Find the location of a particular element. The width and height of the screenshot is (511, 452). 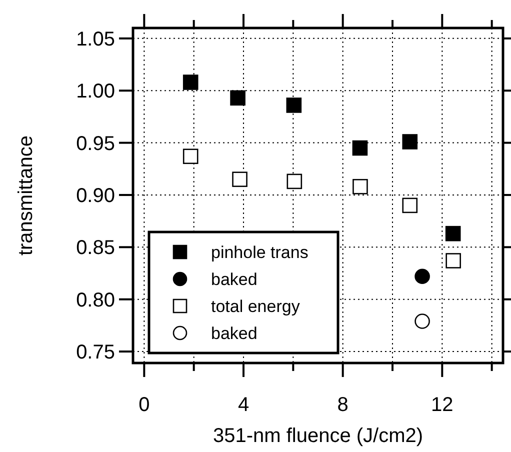

y-tick-label: 0.80 is located at coordinates (95, 300).